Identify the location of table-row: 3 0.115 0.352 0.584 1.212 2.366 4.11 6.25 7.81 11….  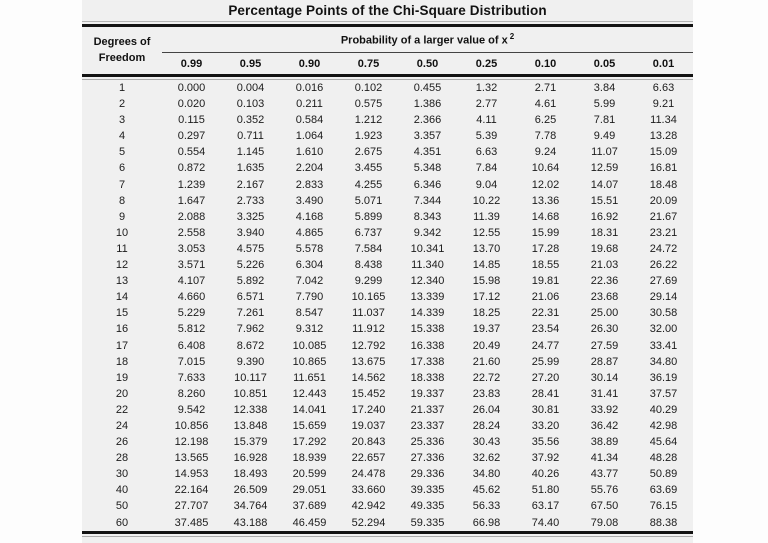
(387, 120).